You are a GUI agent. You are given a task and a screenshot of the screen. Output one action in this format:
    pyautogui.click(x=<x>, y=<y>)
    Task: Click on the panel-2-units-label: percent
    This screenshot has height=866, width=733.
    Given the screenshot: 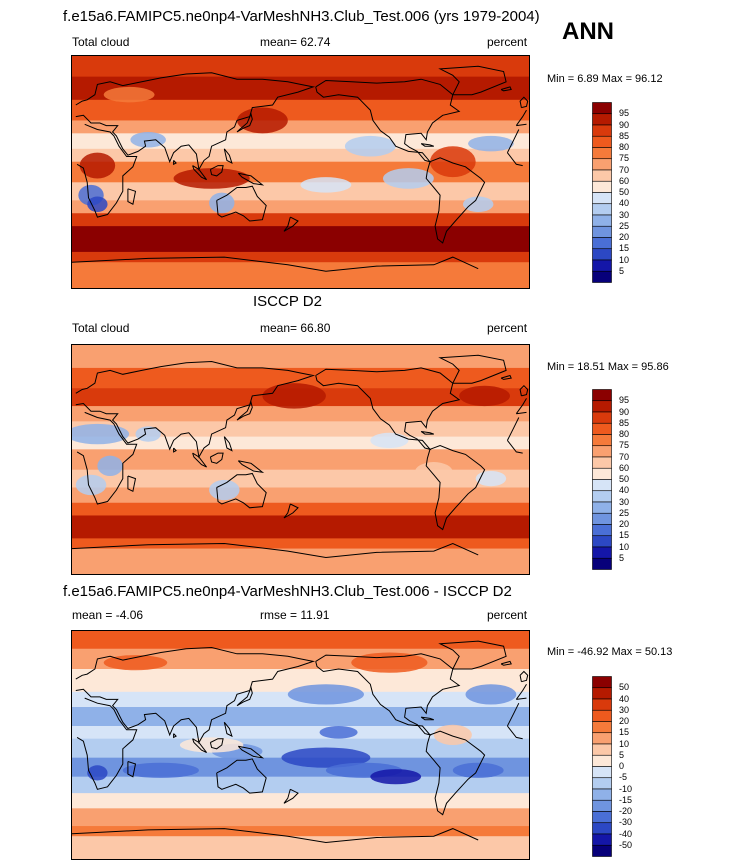 What is the action you would take?
    pyautogui.click(x=507, y=328)
    